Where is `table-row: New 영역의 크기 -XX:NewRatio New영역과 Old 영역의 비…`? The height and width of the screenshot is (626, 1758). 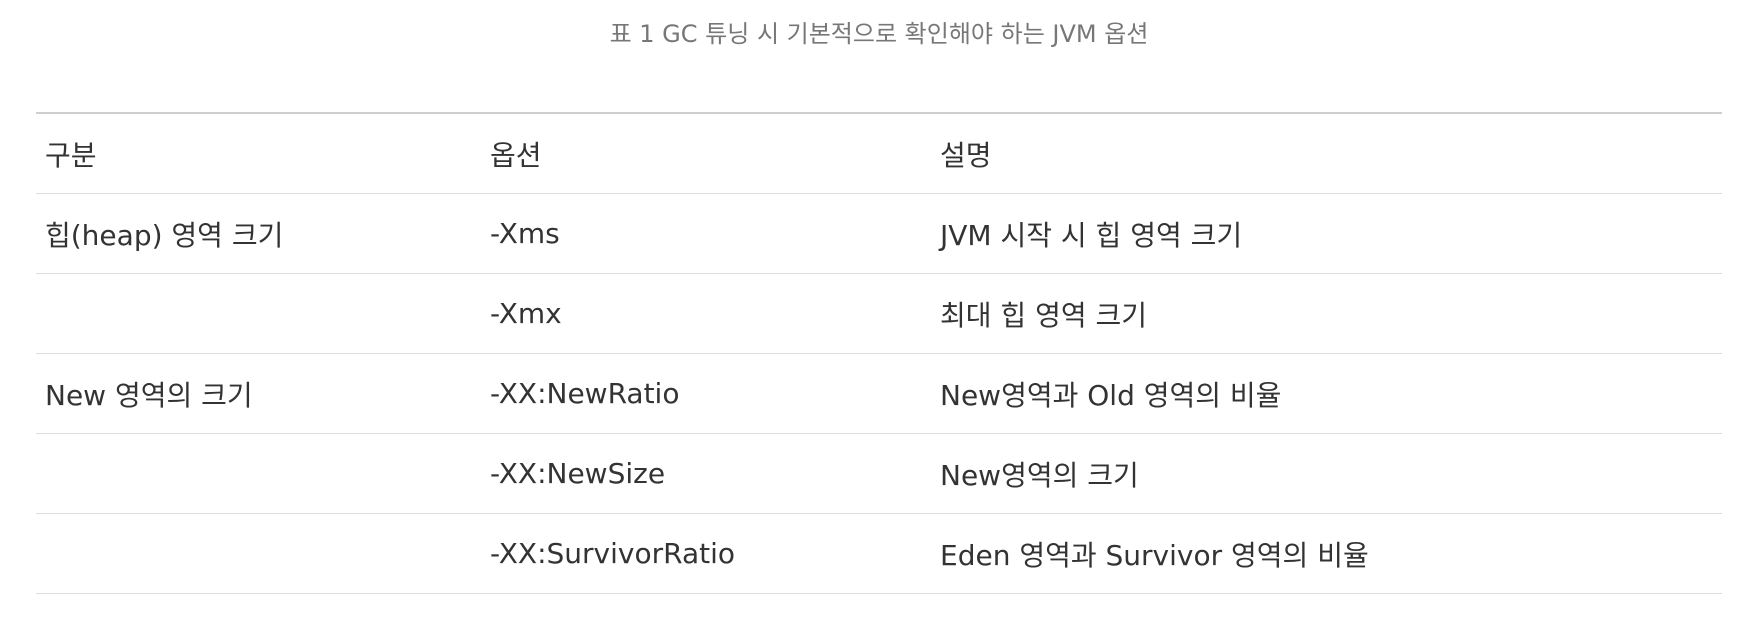
table-row: New 영역의 크기 -XX:NewRatio New영역과 Old 영역의 비… is located at coordinates (879, 394).